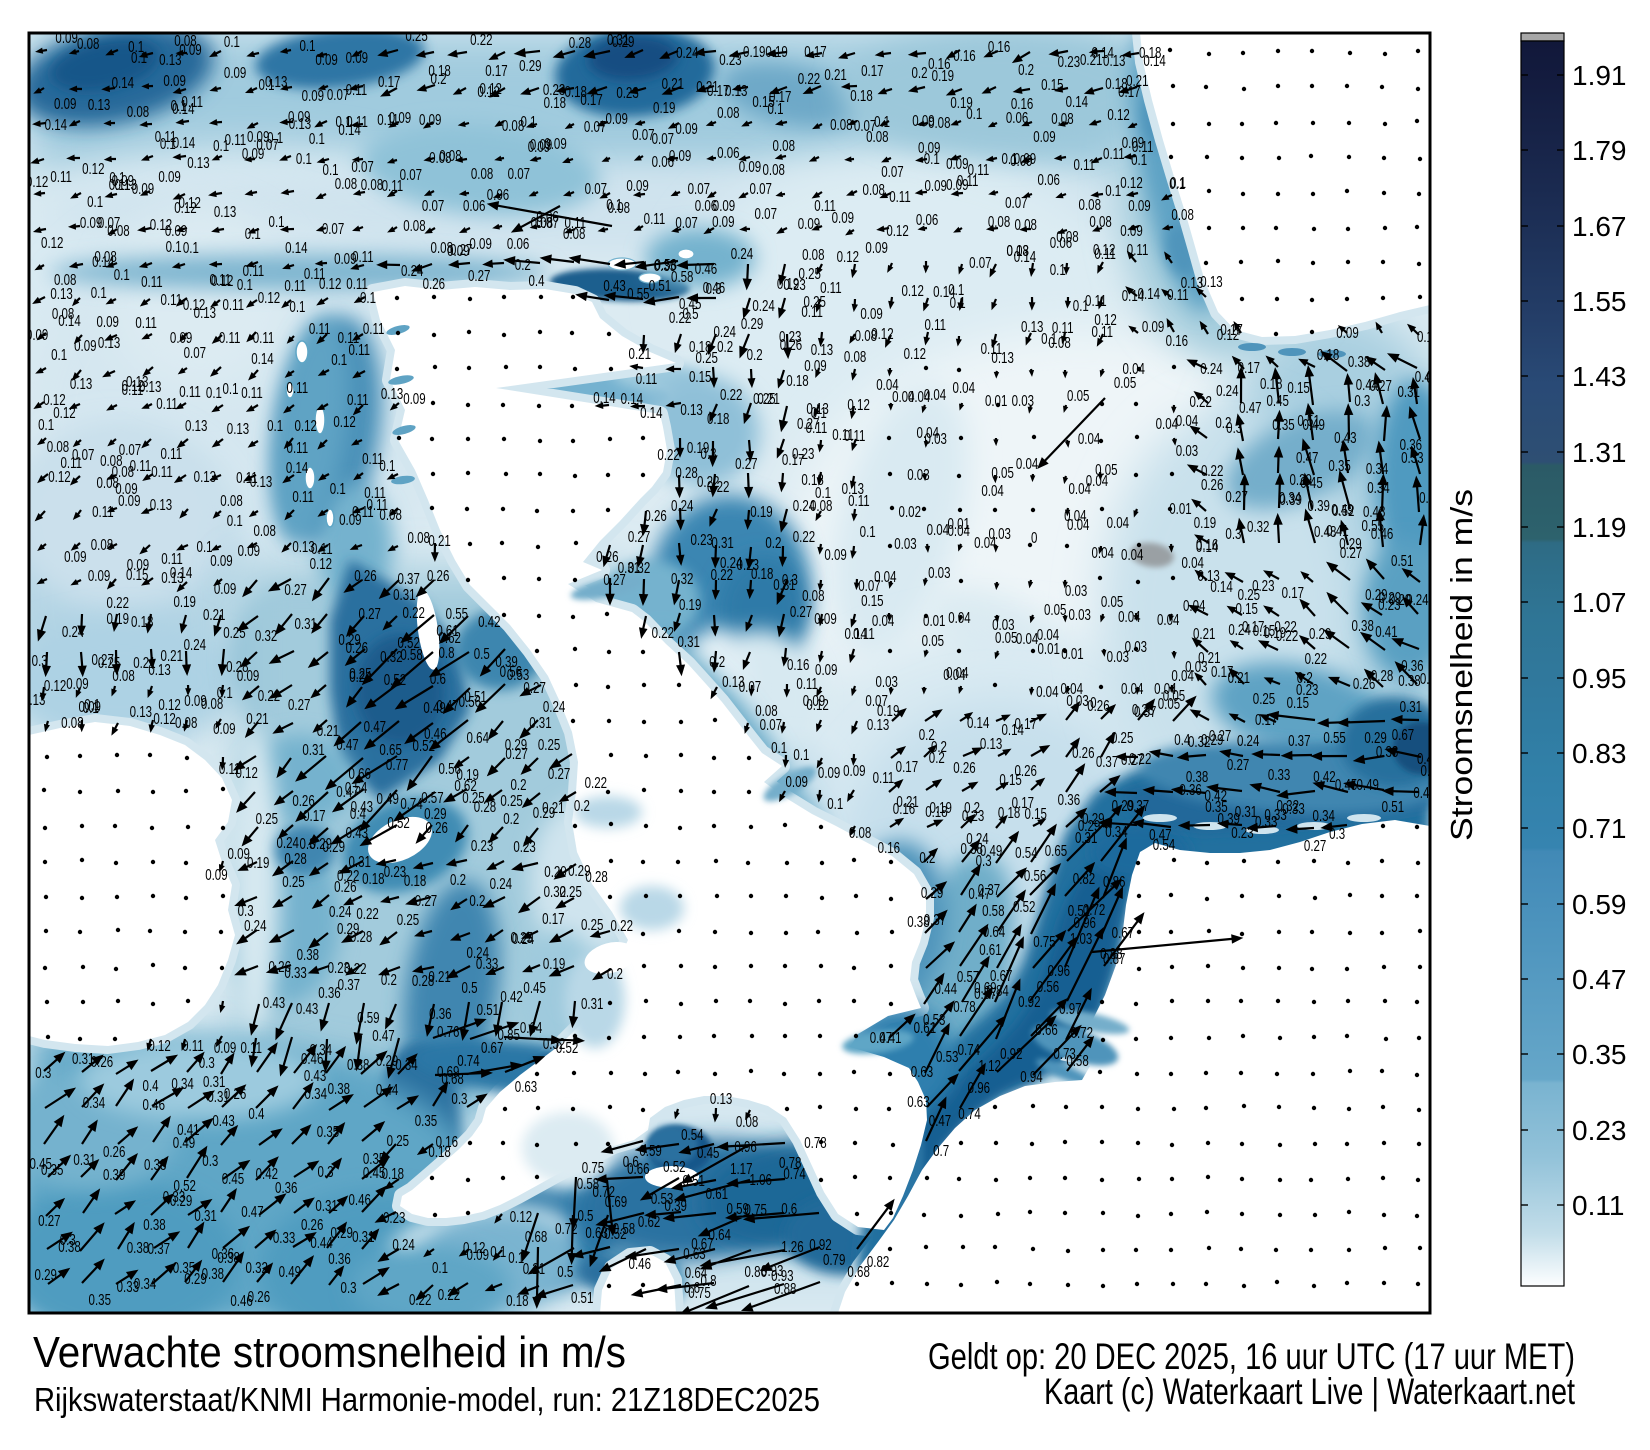 This screenshot has width=1650, height=1450. I want to click on svg-text: 0.73, so click(1064, 1053).